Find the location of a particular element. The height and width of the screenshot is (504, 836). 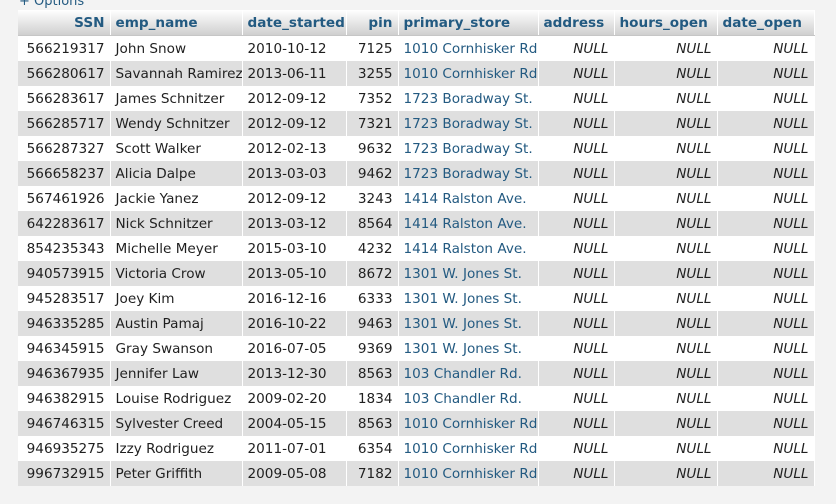

column-header-date-started: date_started is located at coordinates (294, 23).